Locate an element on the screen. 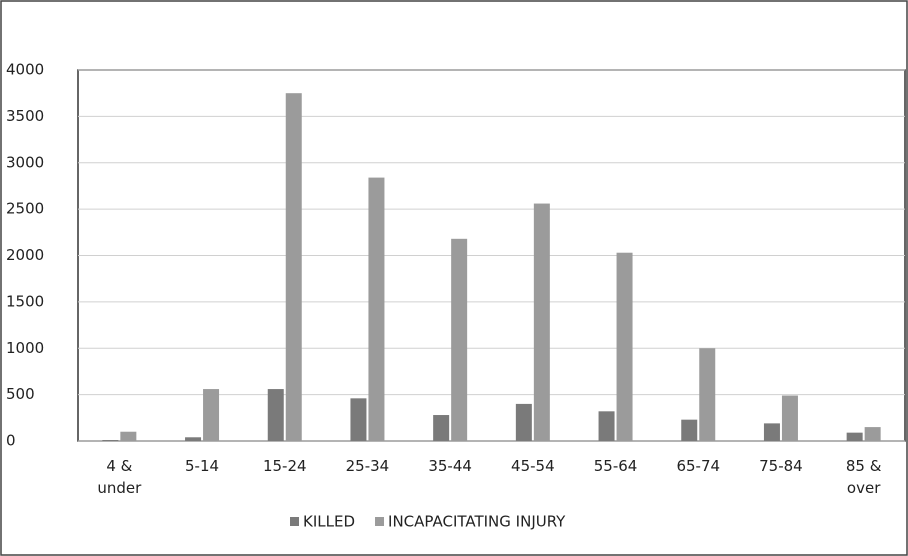  x-tick-label: 75-84 is located at coordinates (781, 466).